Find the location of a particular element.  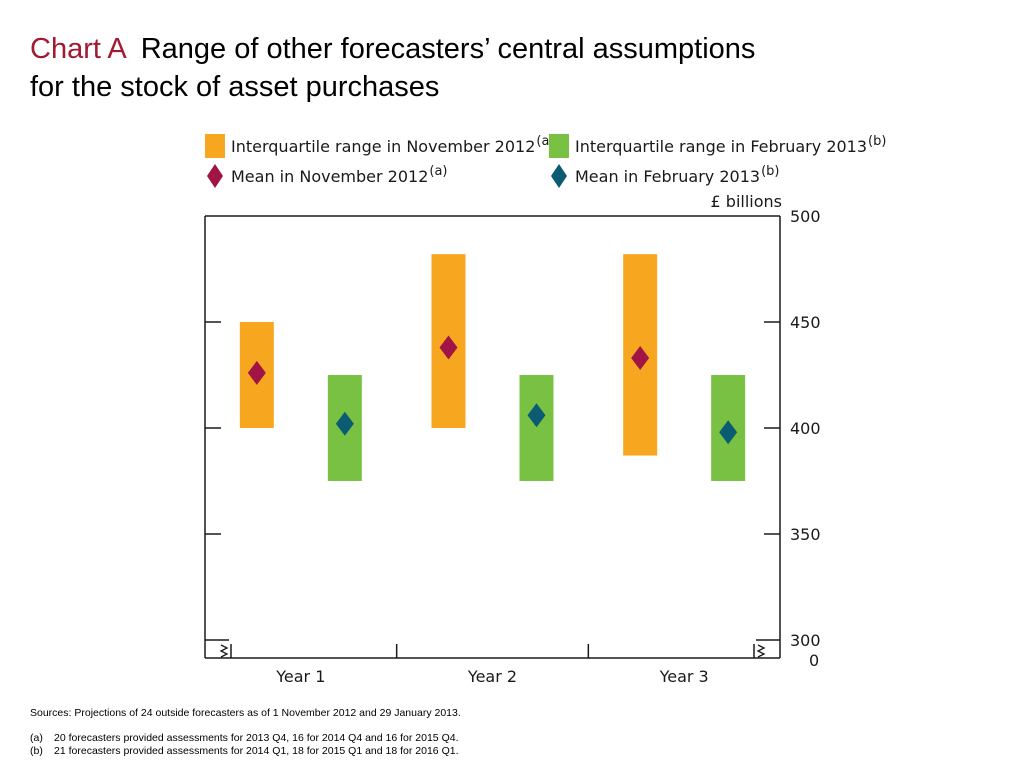

y-axis-tick-label: 300 is located at coordinates (805, 640).